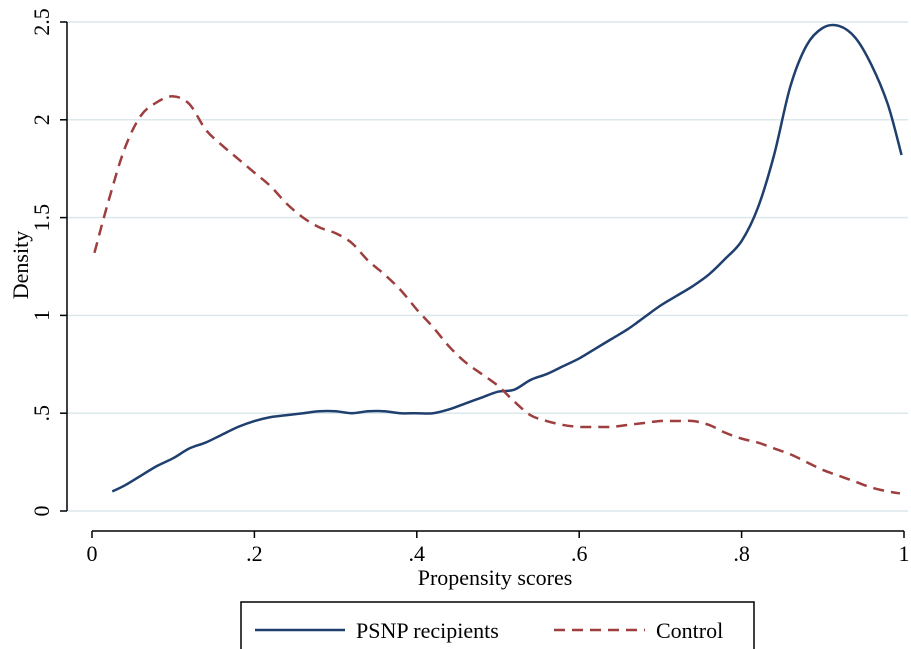  I want to click on legend-label-psnp: PSNP recipients, so click(427, 630).